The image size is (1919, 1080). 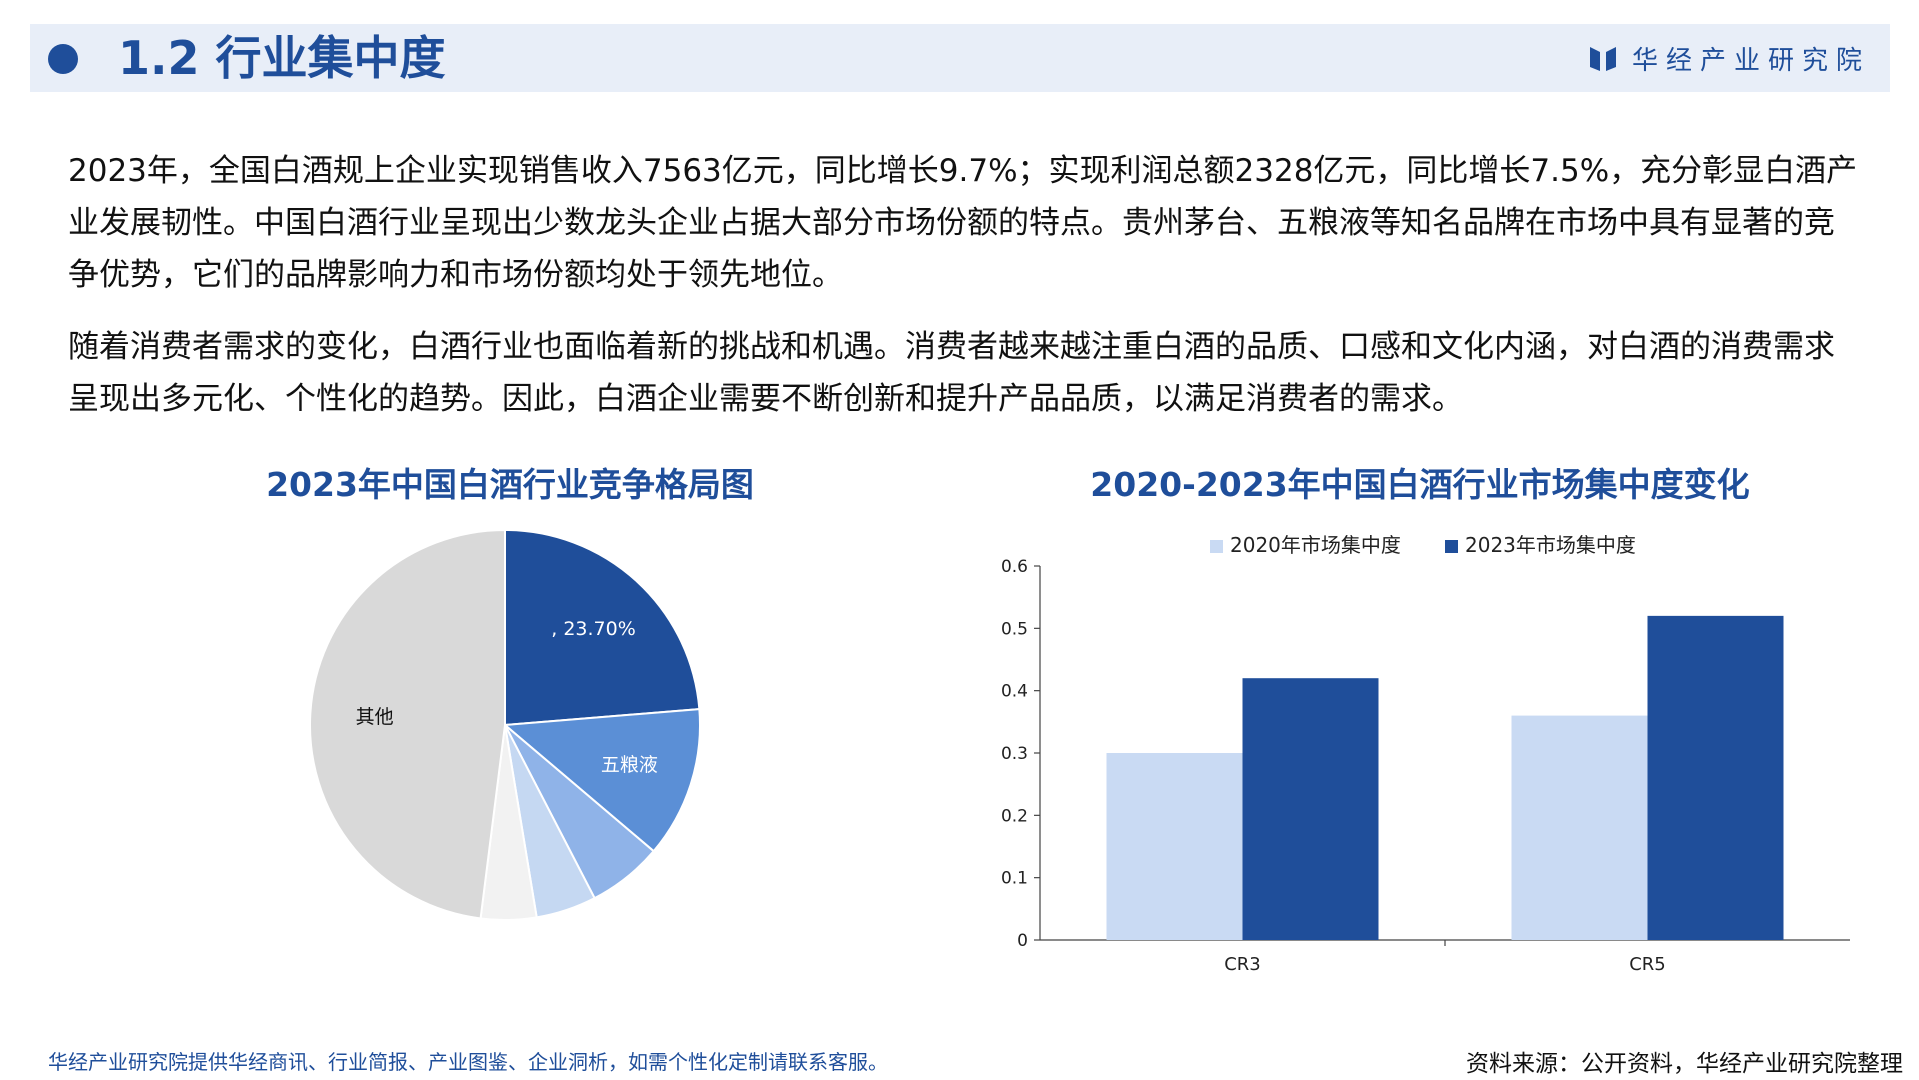 I want to click on y-tick-label: 0, so click(x=1022, y=941).